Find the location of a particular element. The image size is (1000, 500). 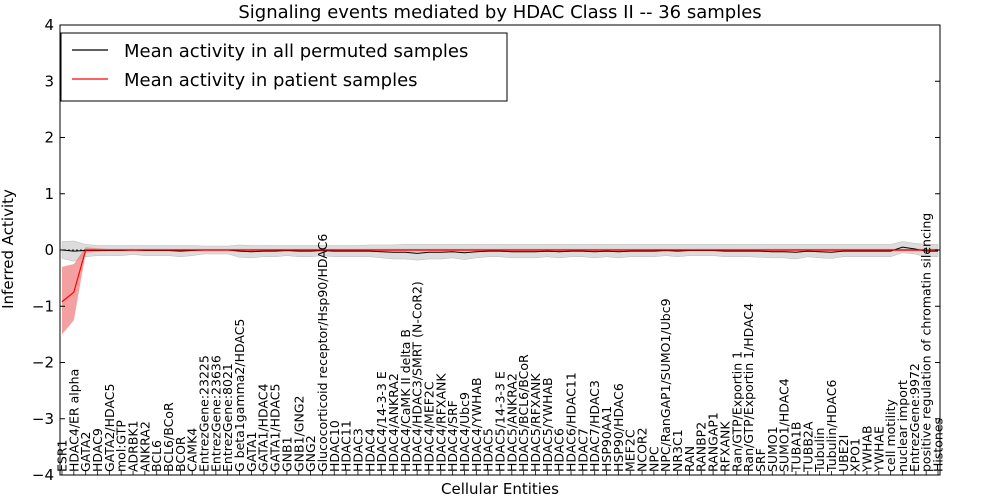

x-tick-label: RFXANK is located at coordinates (724, 446).